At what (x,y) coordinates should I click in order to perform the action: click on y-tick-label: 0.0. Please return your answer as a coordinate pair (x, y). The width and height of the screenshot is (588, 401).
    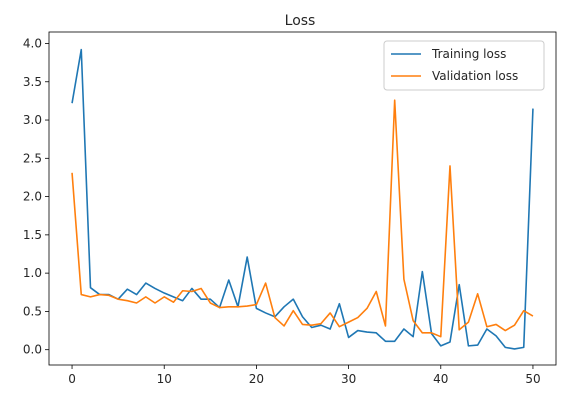
    Looking at the image, I should click on (32, 350).